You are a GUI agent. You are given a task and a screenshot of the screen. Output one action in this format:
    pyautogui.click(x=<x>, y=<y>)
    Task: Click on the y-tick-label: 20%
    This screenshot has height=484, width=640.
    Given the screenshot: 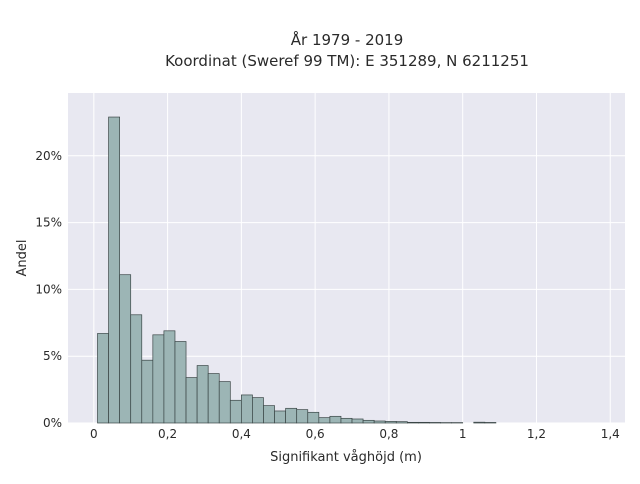 What is the action you would take?
    pyautogui.click(x=48, y=156)
    